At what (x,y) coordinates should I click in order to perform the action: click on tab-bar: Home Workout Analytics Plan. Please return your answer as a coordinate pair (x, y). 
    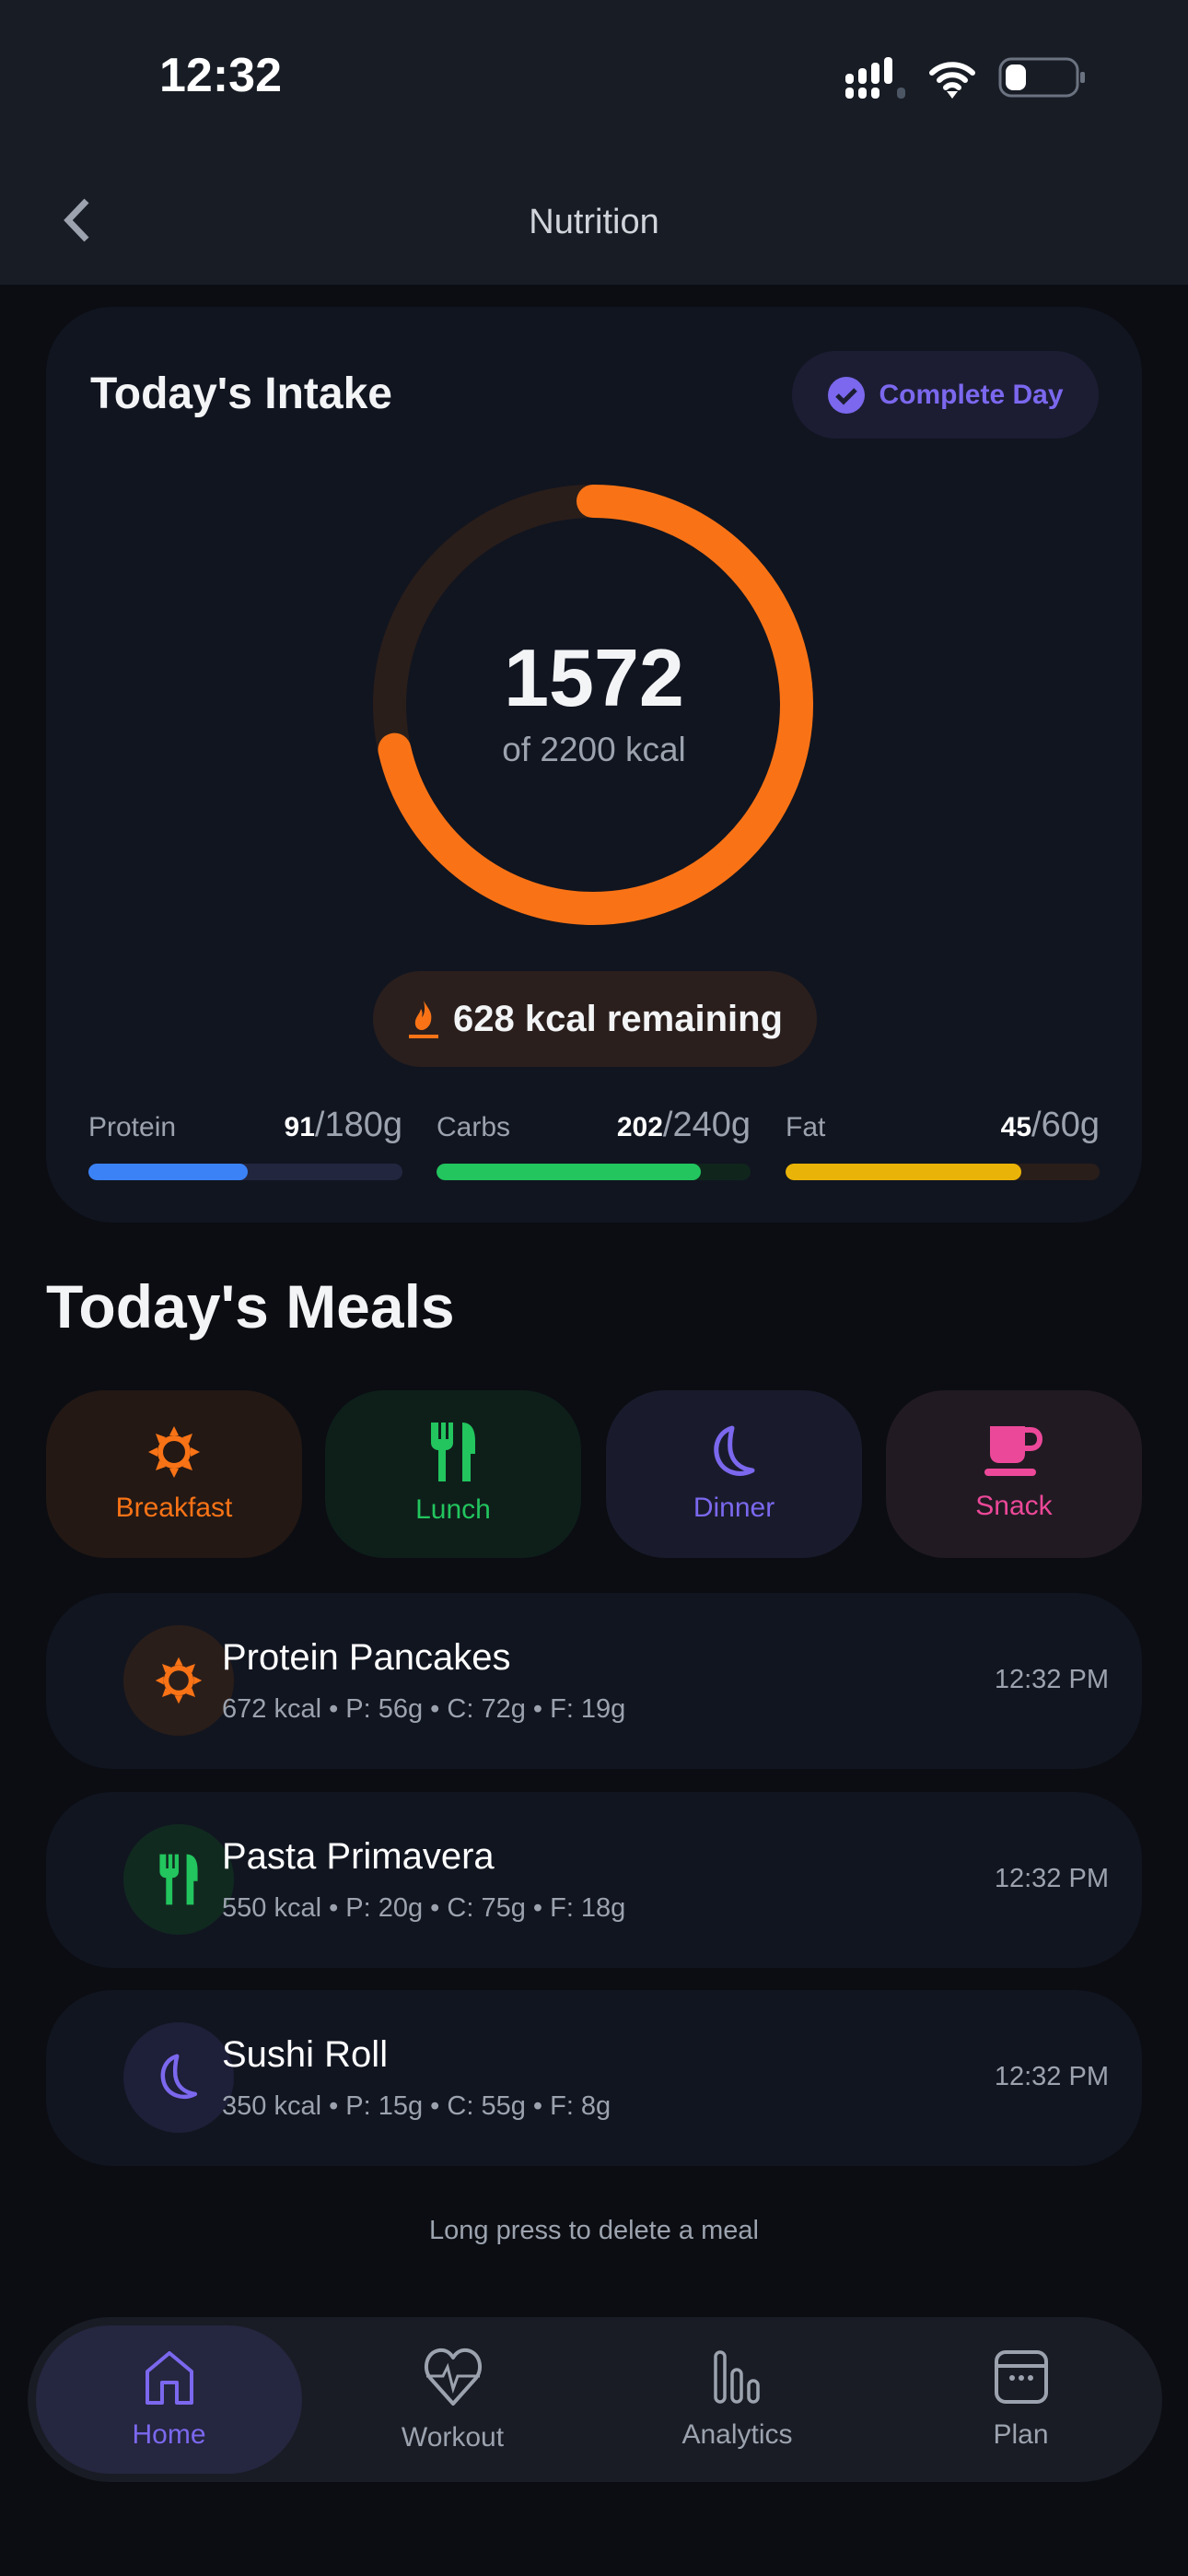
    Looking at the image, I should click on (595, 2399).